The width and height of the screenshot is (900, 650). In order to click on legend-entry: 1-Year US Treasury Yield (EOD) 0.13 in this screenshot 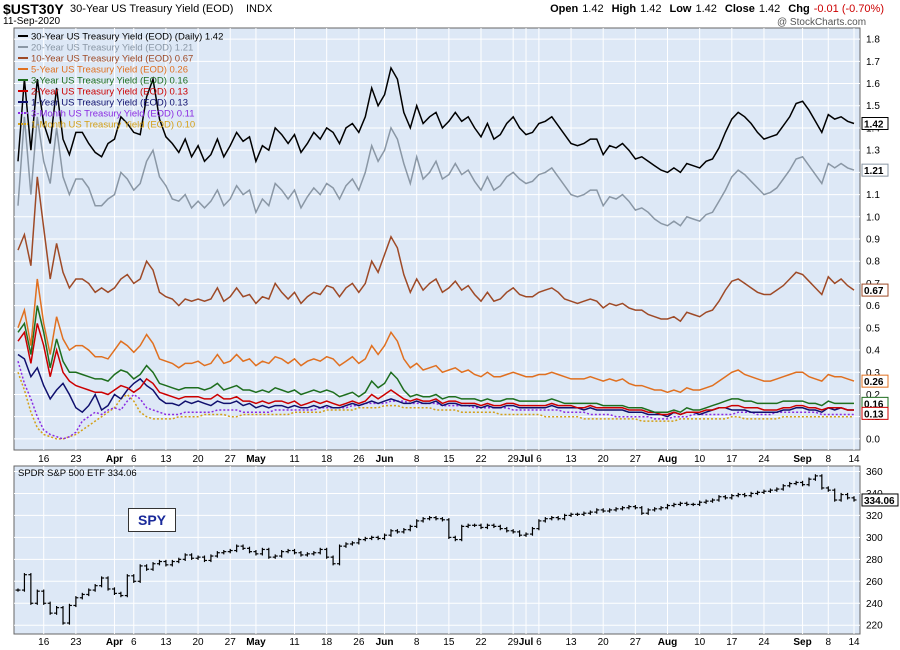, I will do `click(109, 103)`.